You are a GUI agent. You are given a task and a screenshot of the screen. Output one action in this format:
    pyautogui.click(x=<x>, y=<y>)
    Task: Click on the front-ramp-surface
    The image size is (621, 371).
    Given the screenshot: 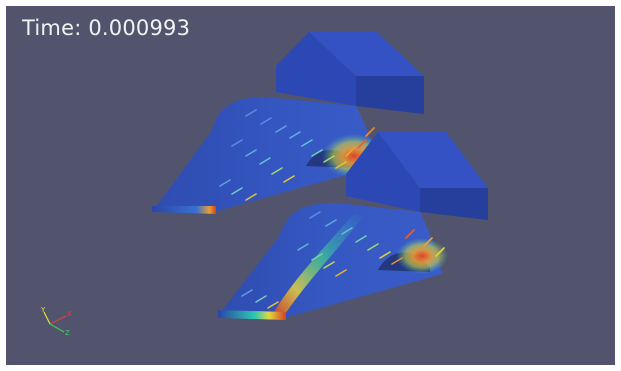 What is the action you would take?
    pyautogui.click(x=330, y=260)
    